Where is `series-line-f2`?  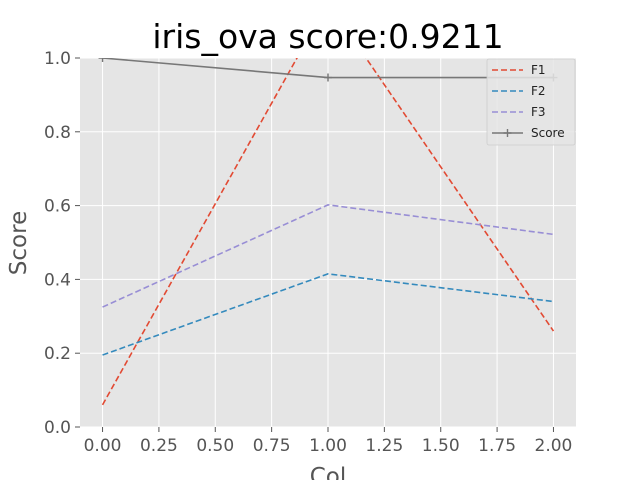 series-line-f2 is located at coordinates (328, 314).